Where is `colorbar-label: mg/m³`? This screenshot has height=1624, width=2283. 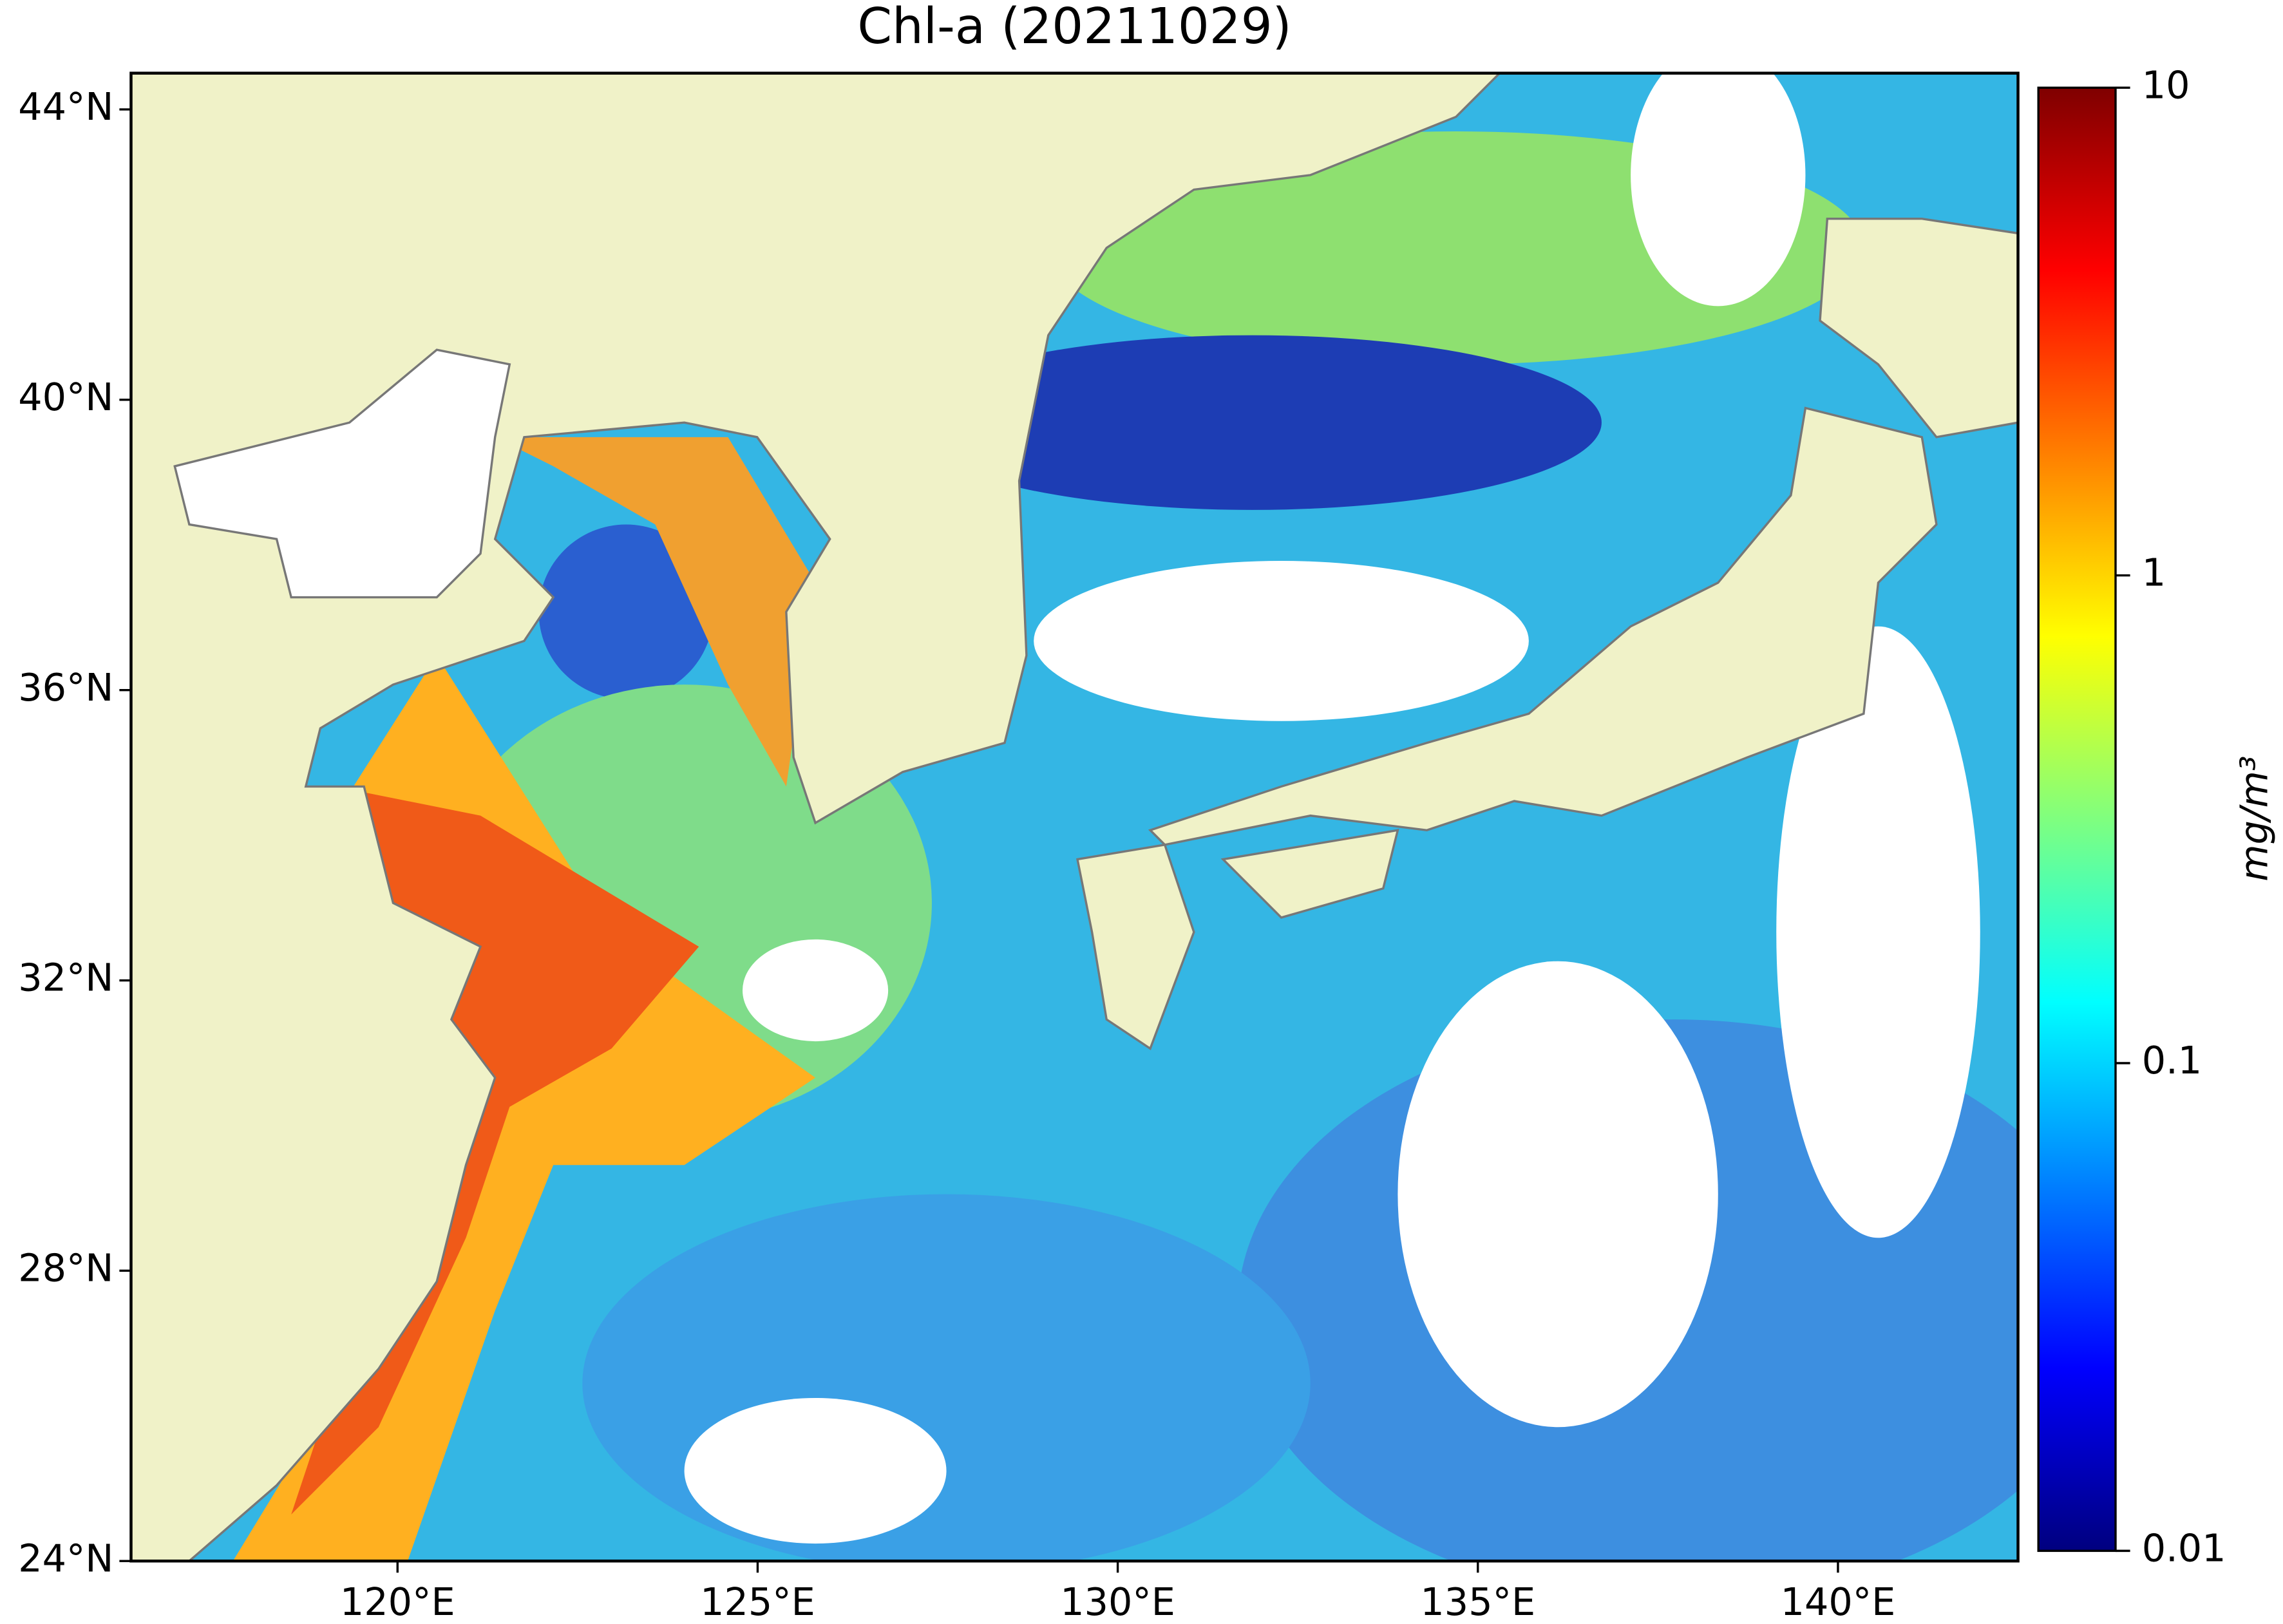 colorbar-label: mg/m³ is located at coordinates (2253, 819).